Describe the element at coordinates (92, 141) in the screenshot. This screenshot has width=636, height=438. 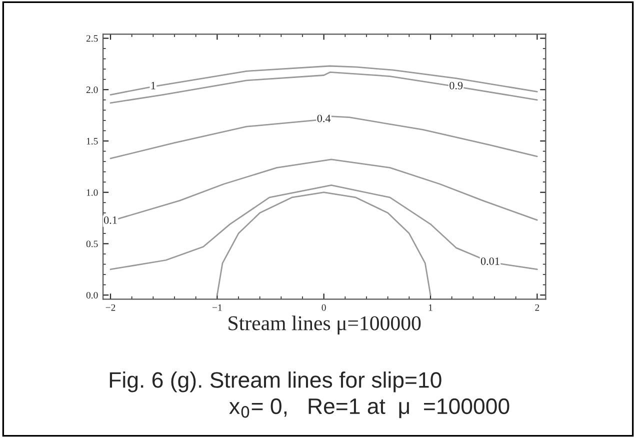
I see `y-tick-label: 1.5` at that location.